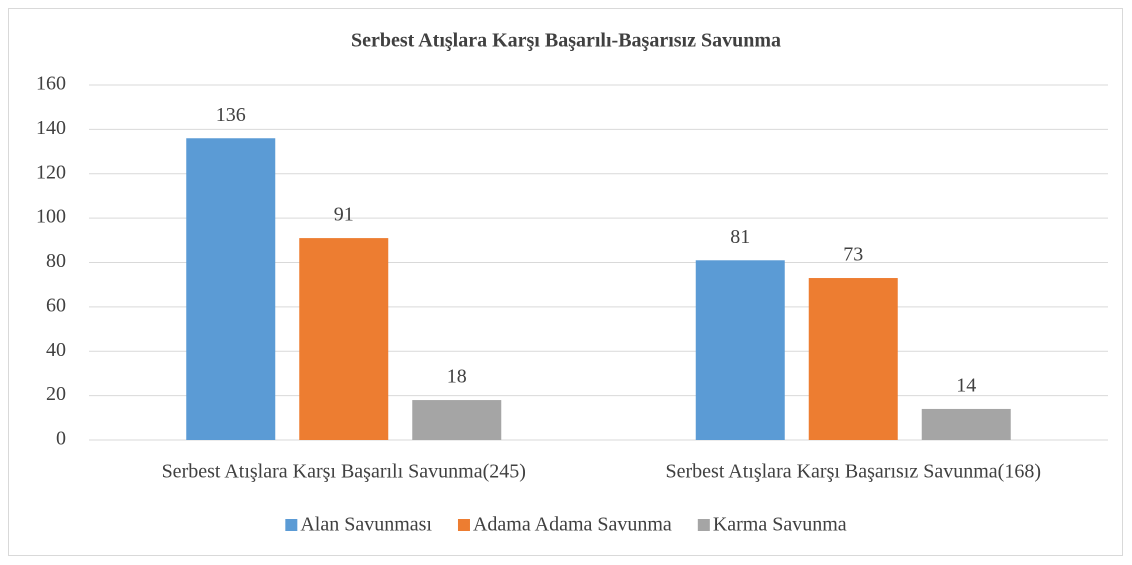 The height and width of the screenshot is (565, 1132). What do you see at coordinates (56, 305) in the screenshot?
I see `y-tick-label: 60` at bounding box center [56, 305].